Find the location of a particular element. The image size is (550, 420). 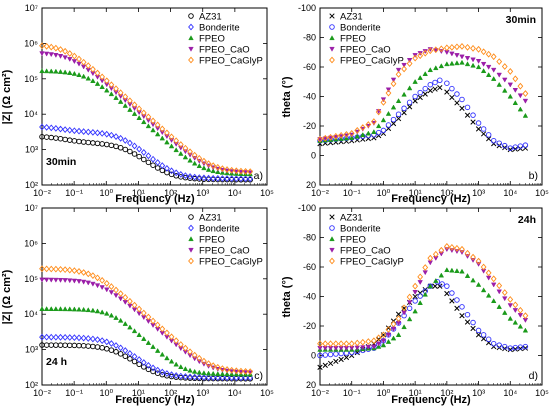

y-tick-label: 20 is located at coordinates (311, 185).